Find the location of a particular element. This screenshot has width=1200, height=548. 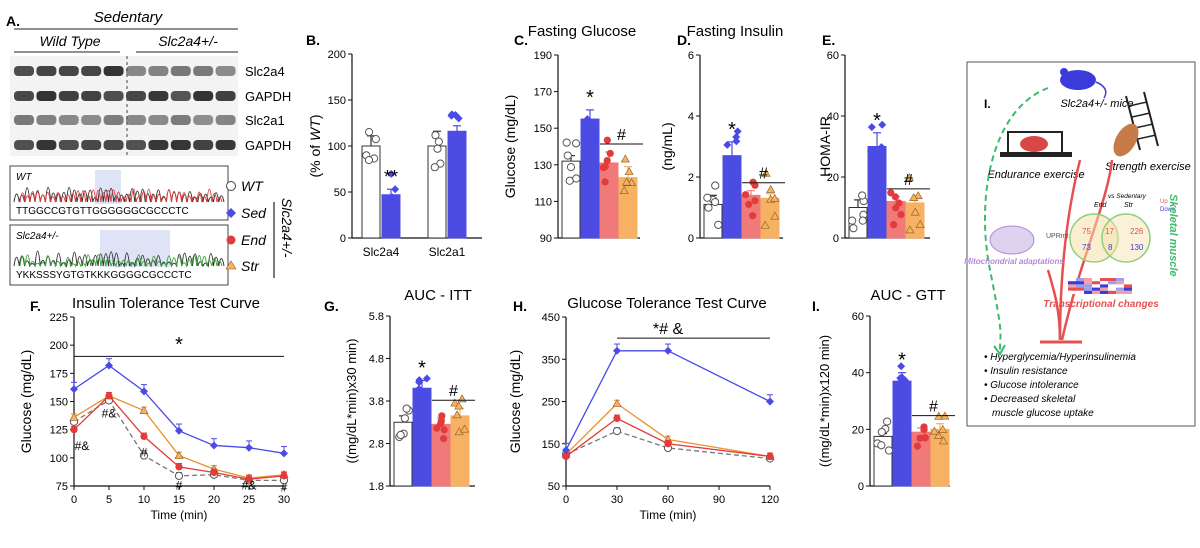

vs-sed-label: vs Sedentary is located at coordinates (1127, 196).